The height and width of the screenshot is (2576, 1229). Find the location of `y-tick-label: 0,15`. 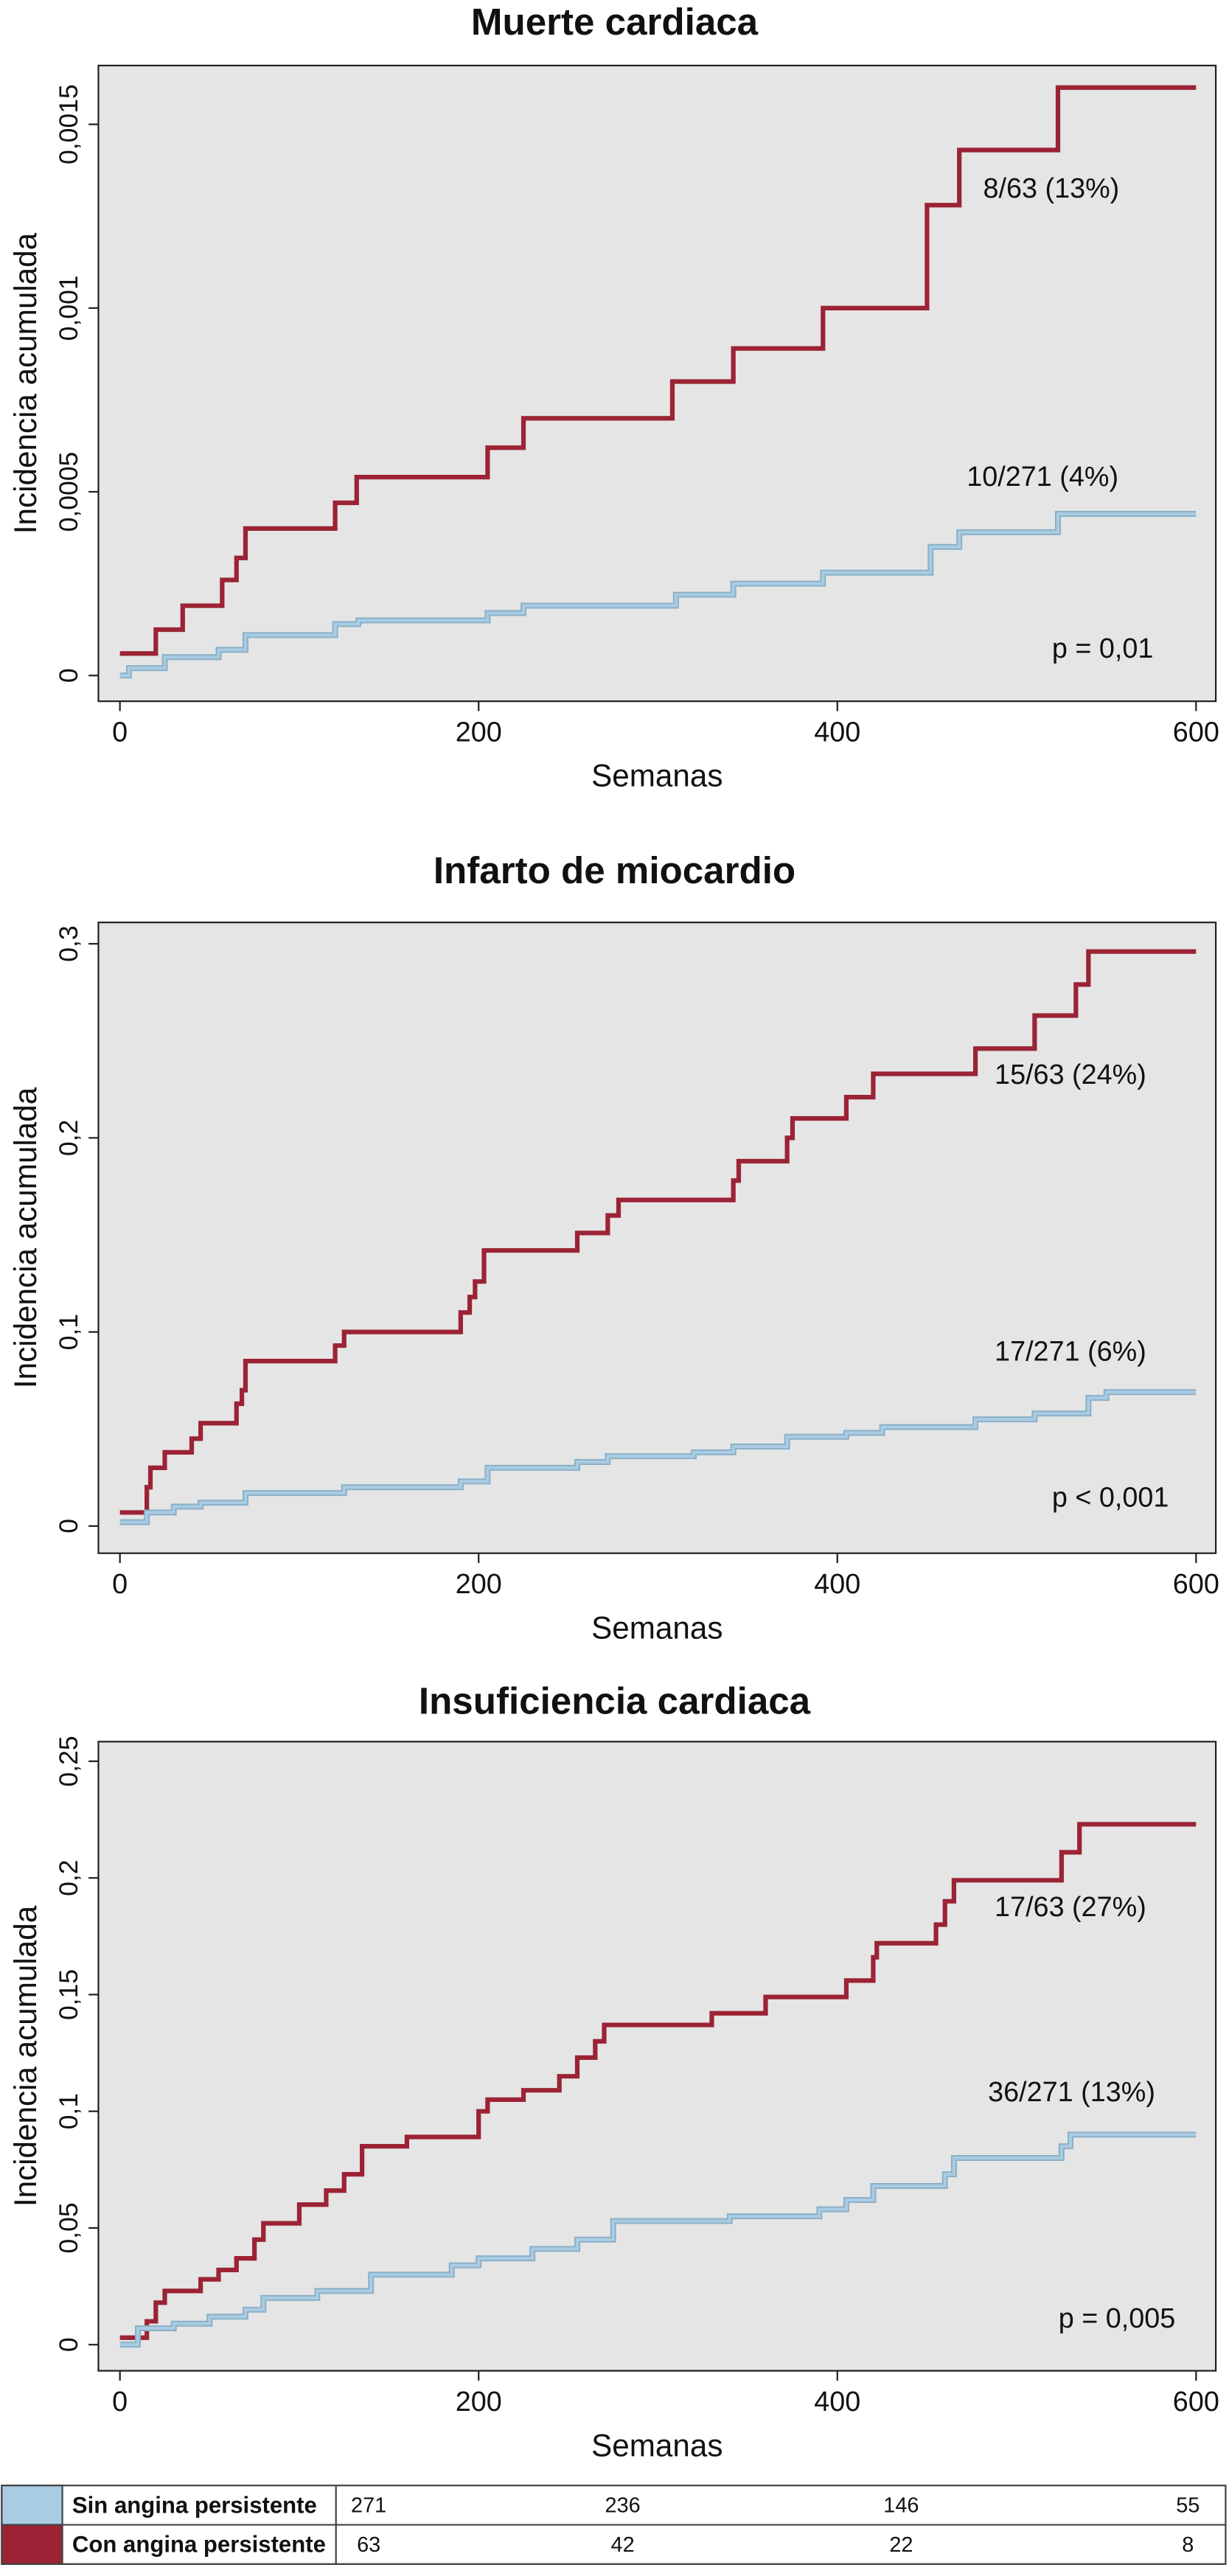

y-tick-label: 0,15 is located at coordinates (68, 1994).